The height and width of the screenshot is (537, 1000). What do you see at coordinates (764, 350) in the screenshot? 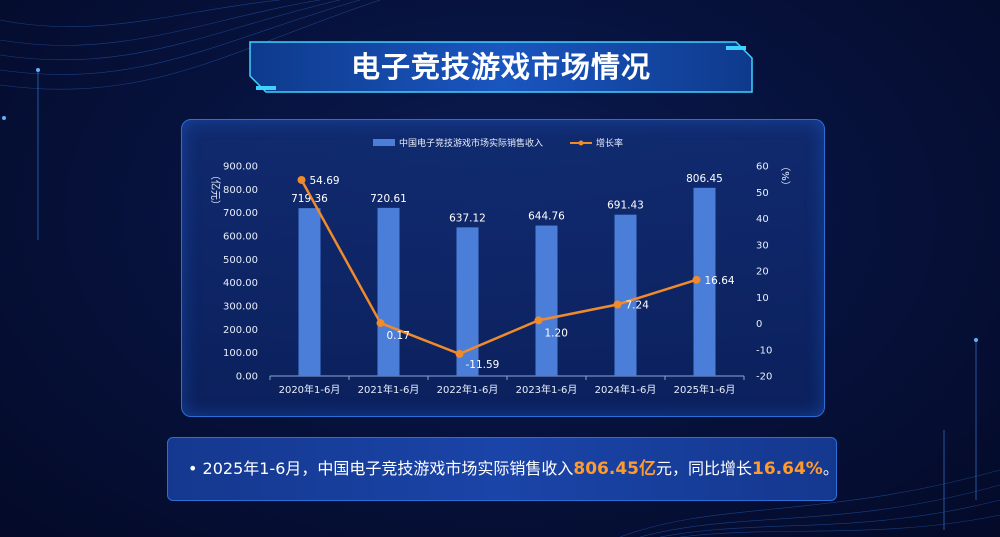
I see `right-tick-label: -10` at bounding box center [764, 350].